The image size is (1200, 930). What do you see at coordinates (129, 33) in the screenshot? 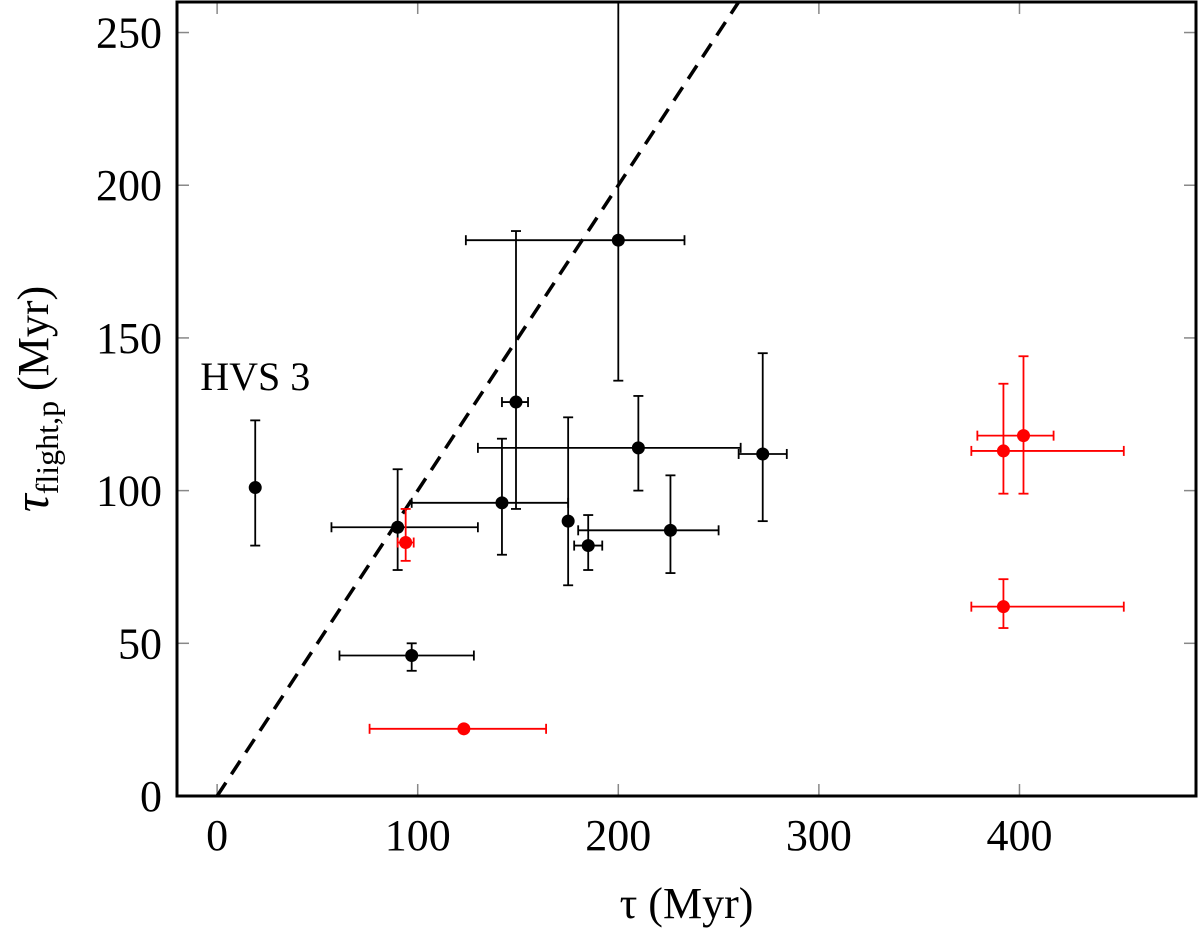
I see `y-tick-label: 250` at bounding box center [129, 33].